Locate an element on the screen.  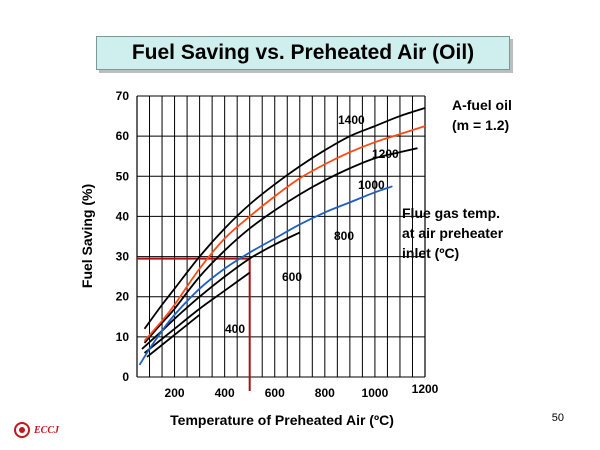
curve-label-1200: 1200 is located at coordinates (385, 154).